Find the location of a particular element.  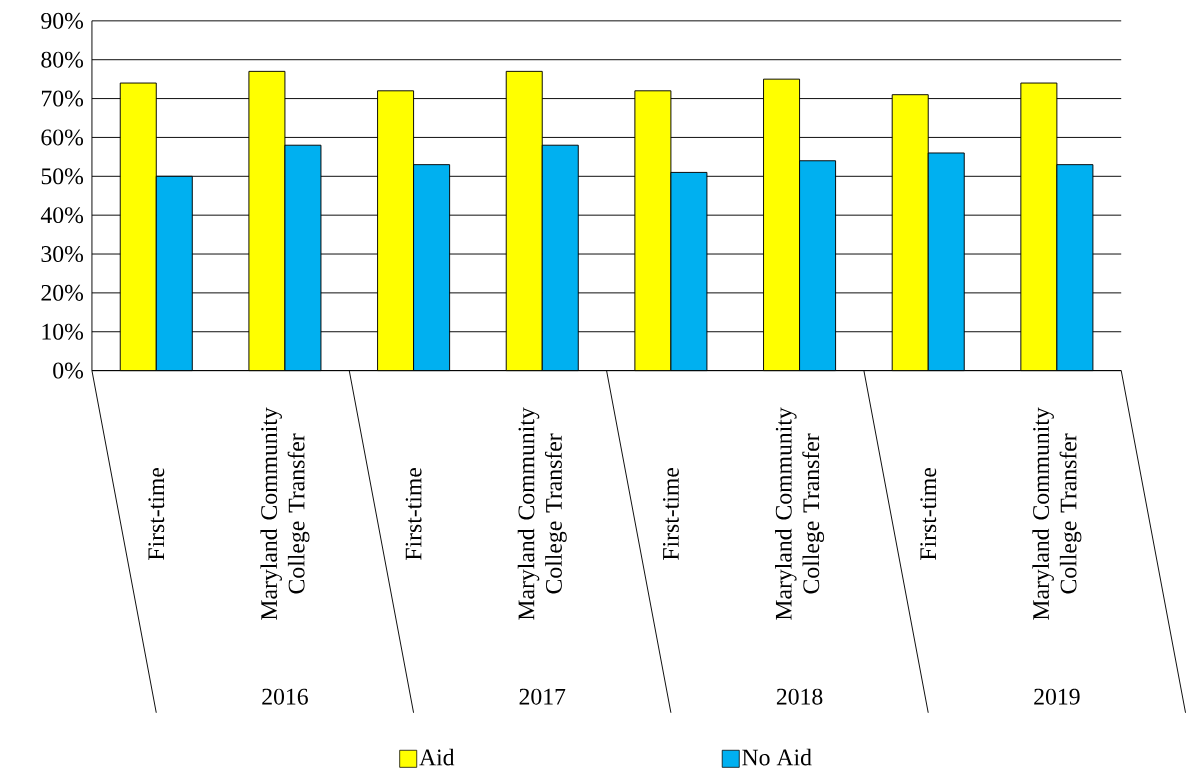

y-tick-label: 60% is located at coordinates (62, 137).